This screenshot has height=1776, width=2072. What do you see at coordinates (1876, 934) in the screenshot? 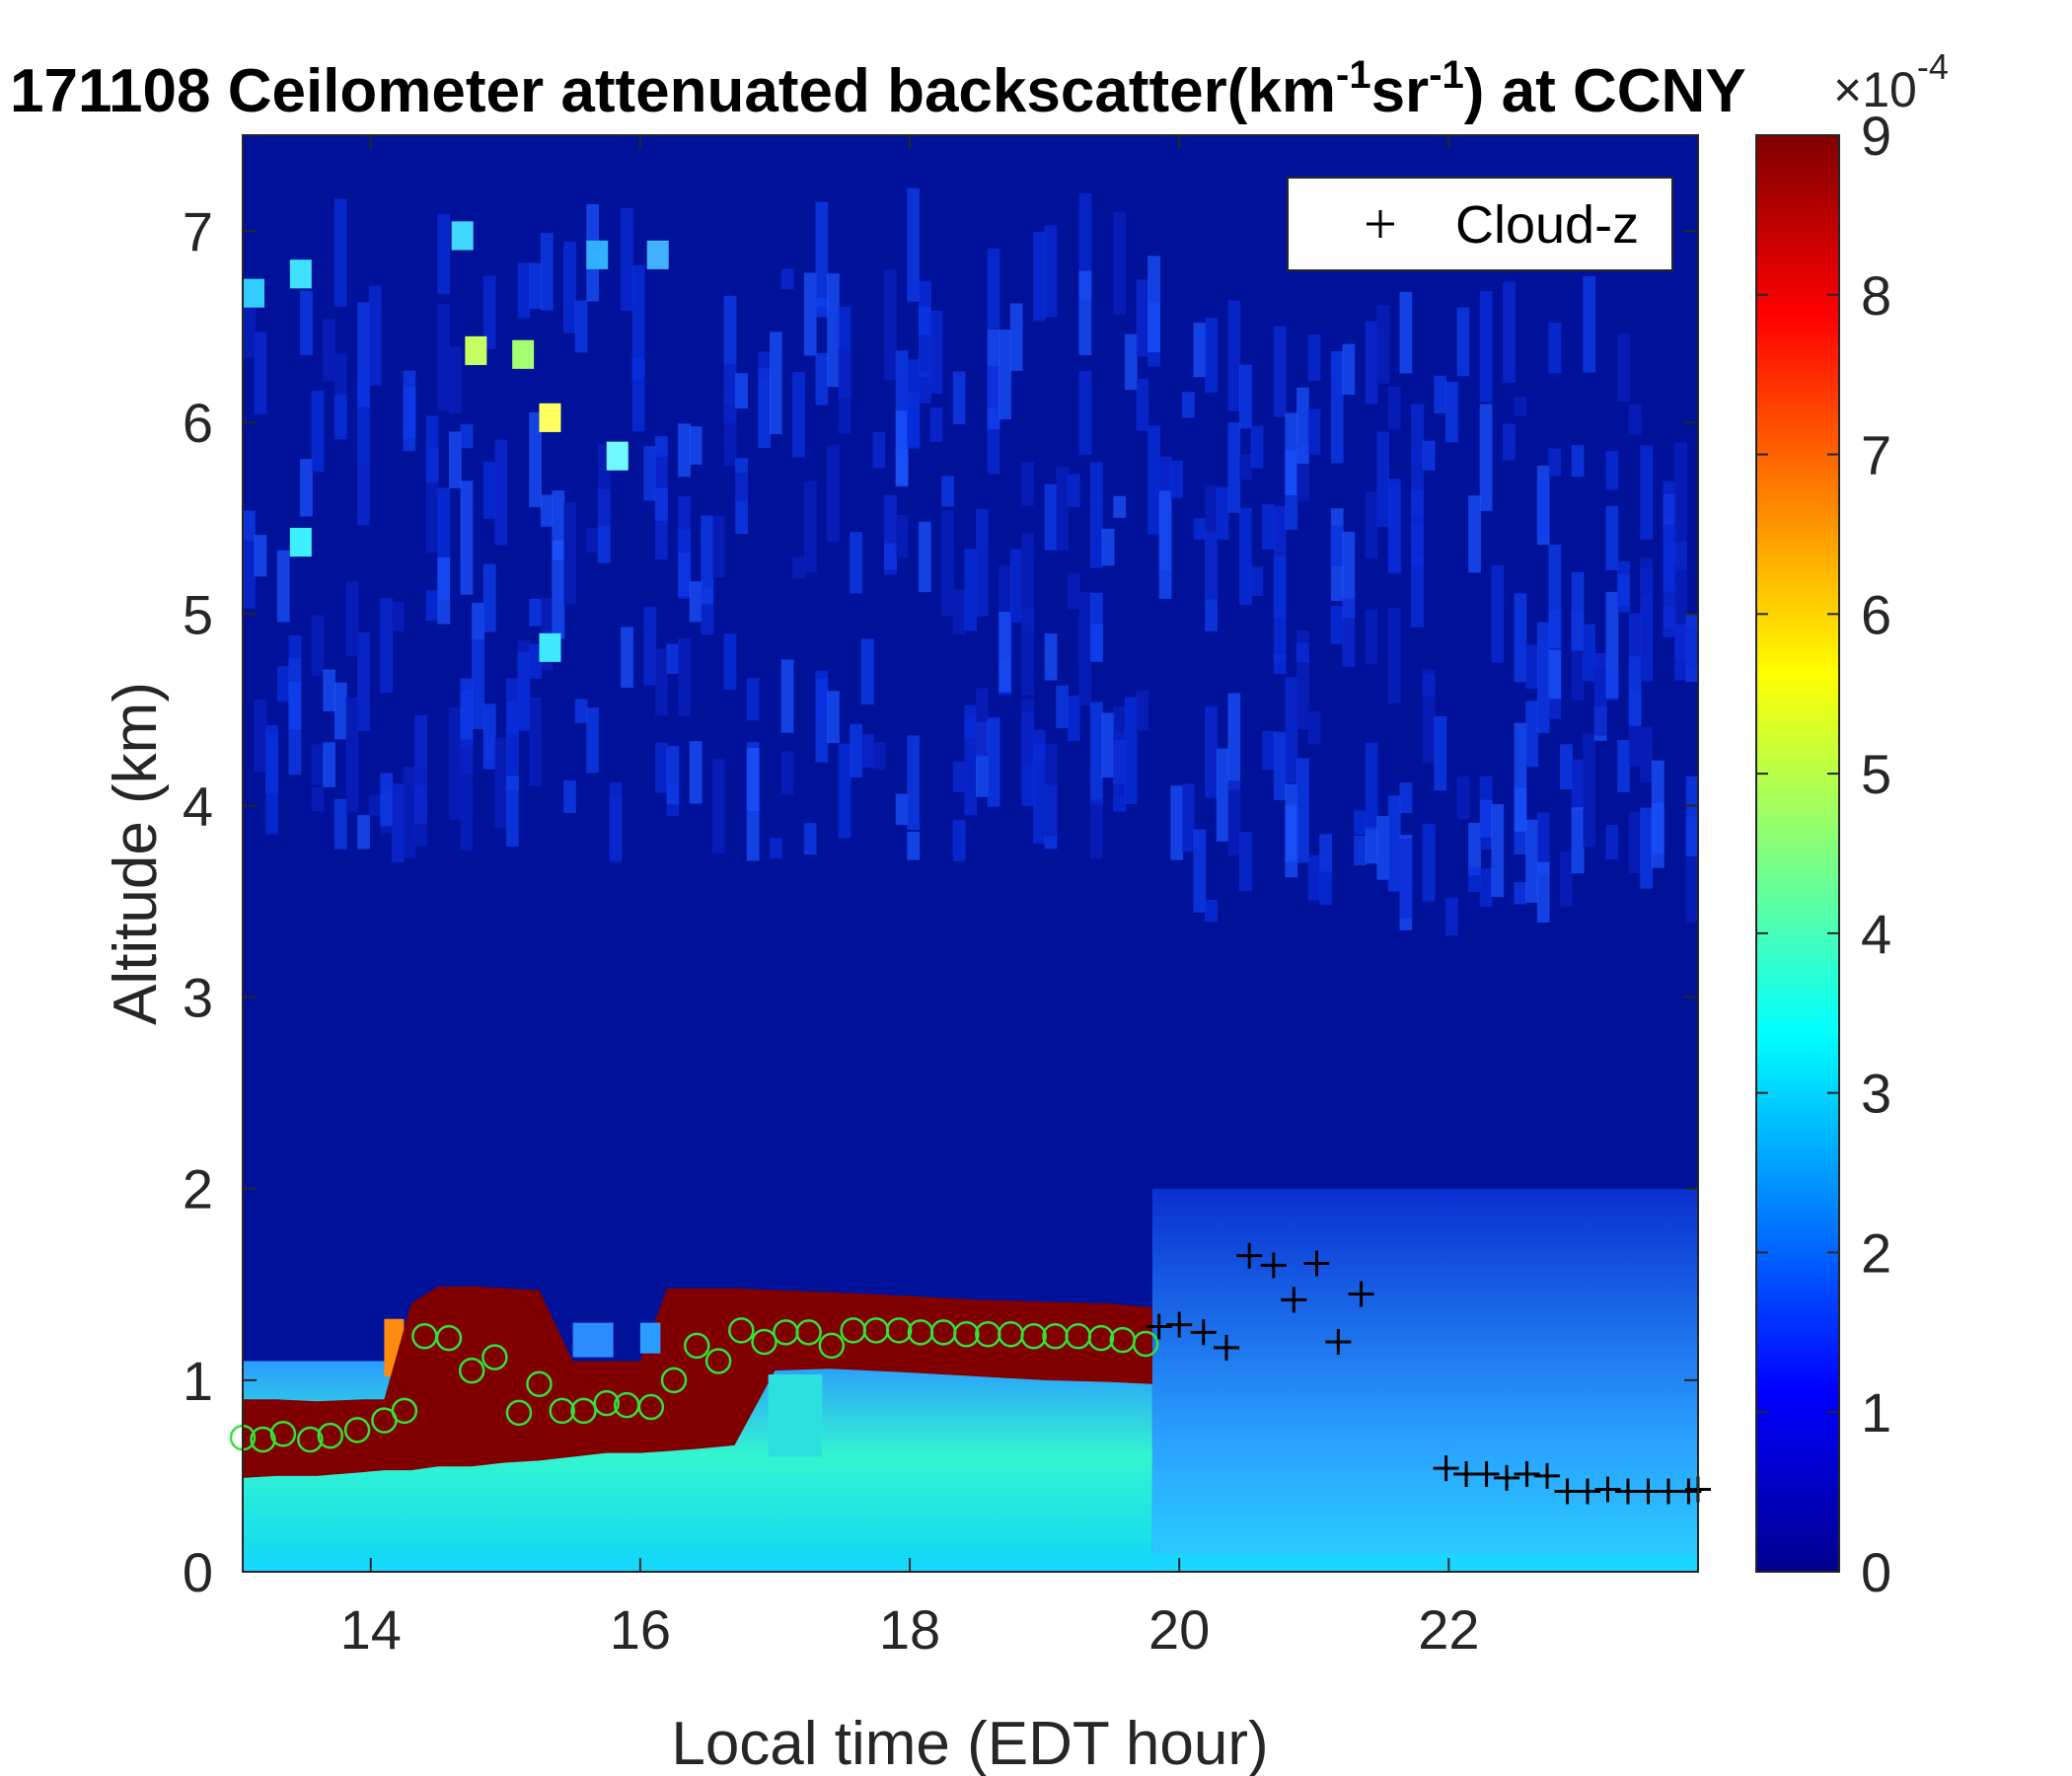
I see `colorbar-tick-label: 4` at bounding box center [1876, 934].